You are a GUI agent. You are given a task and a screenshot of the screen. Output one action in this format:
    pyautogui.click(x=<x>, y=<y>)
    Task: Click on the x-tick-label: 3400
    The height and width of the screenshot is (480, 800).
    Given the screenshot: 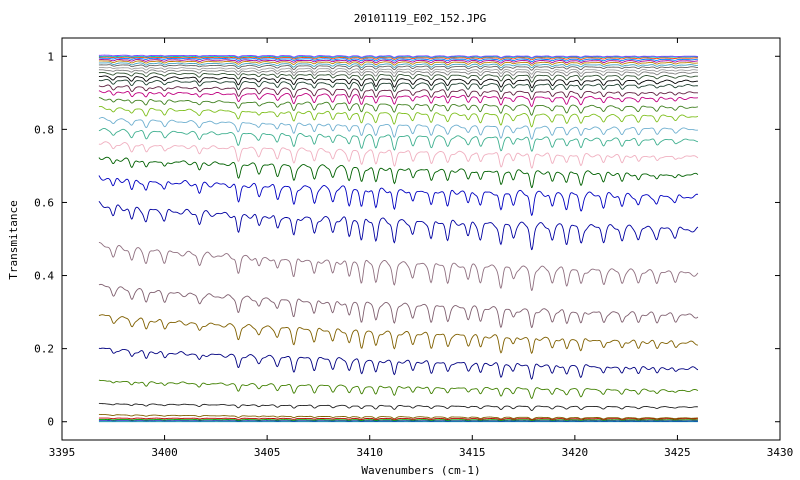 What is the action you would take?
    pyautogui.click(x=164, y=452)
    